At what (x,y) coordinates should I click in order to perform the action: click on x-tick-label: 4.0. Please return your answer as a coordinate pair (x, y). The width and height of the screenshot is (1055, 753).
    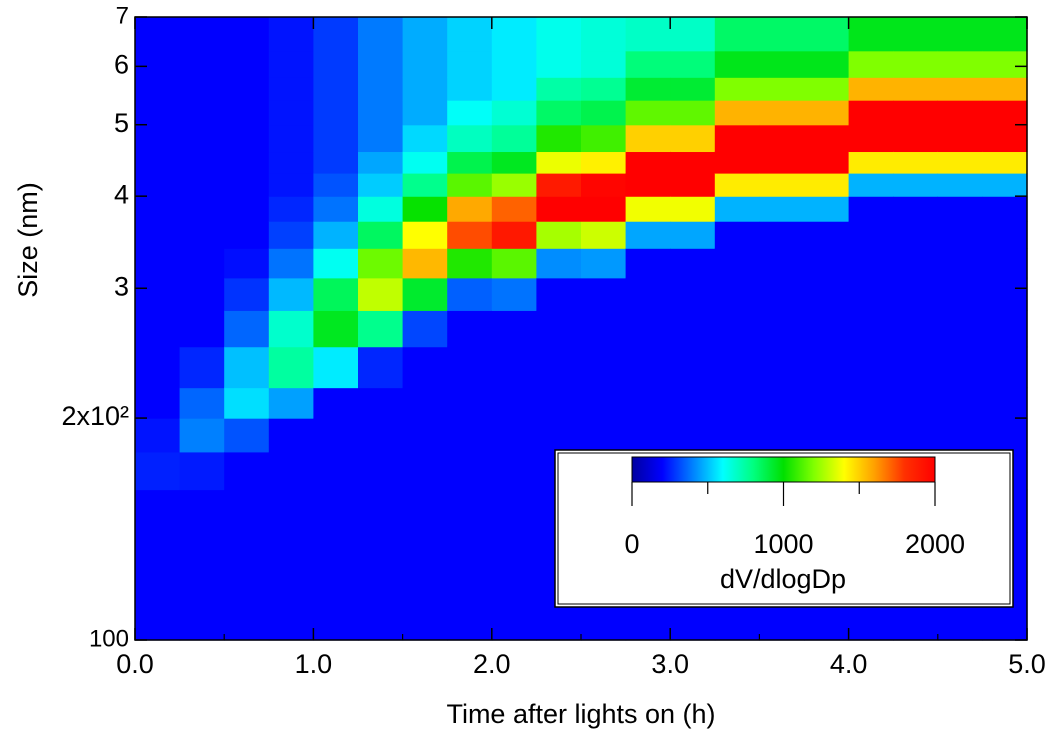
    Looking at the image, I should click on (849, 664).